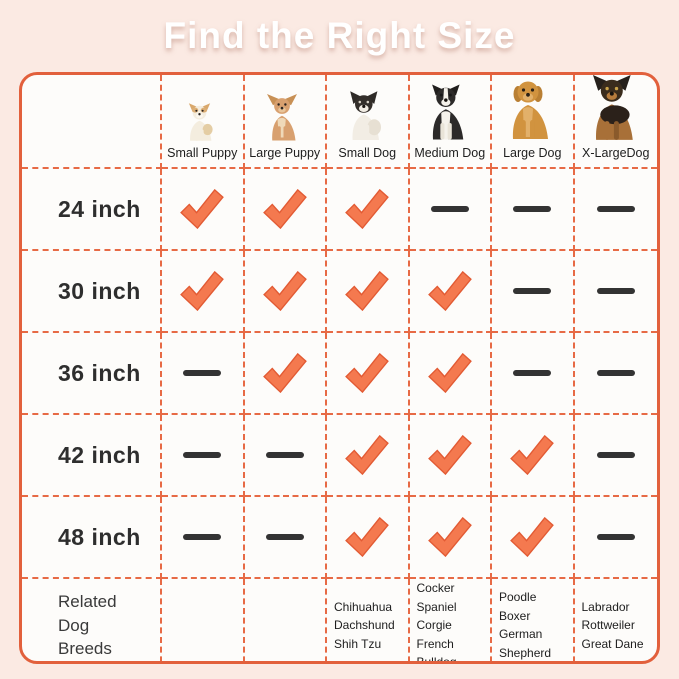  Describe the element at coordinates (448, 112) in the screenshot. I see `border-collie-icon` at that location.